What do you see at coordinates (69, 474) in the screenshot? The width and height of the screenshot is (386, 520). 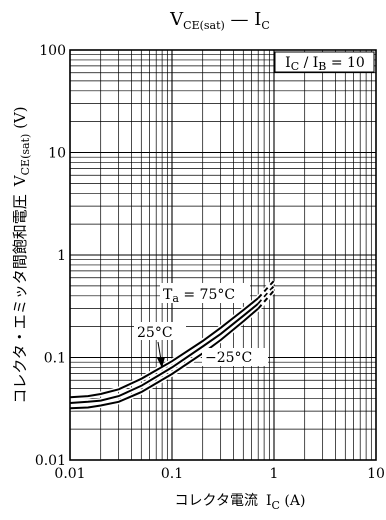 I see `x-tick-label: 0.01` at bounding box center [69, 474].